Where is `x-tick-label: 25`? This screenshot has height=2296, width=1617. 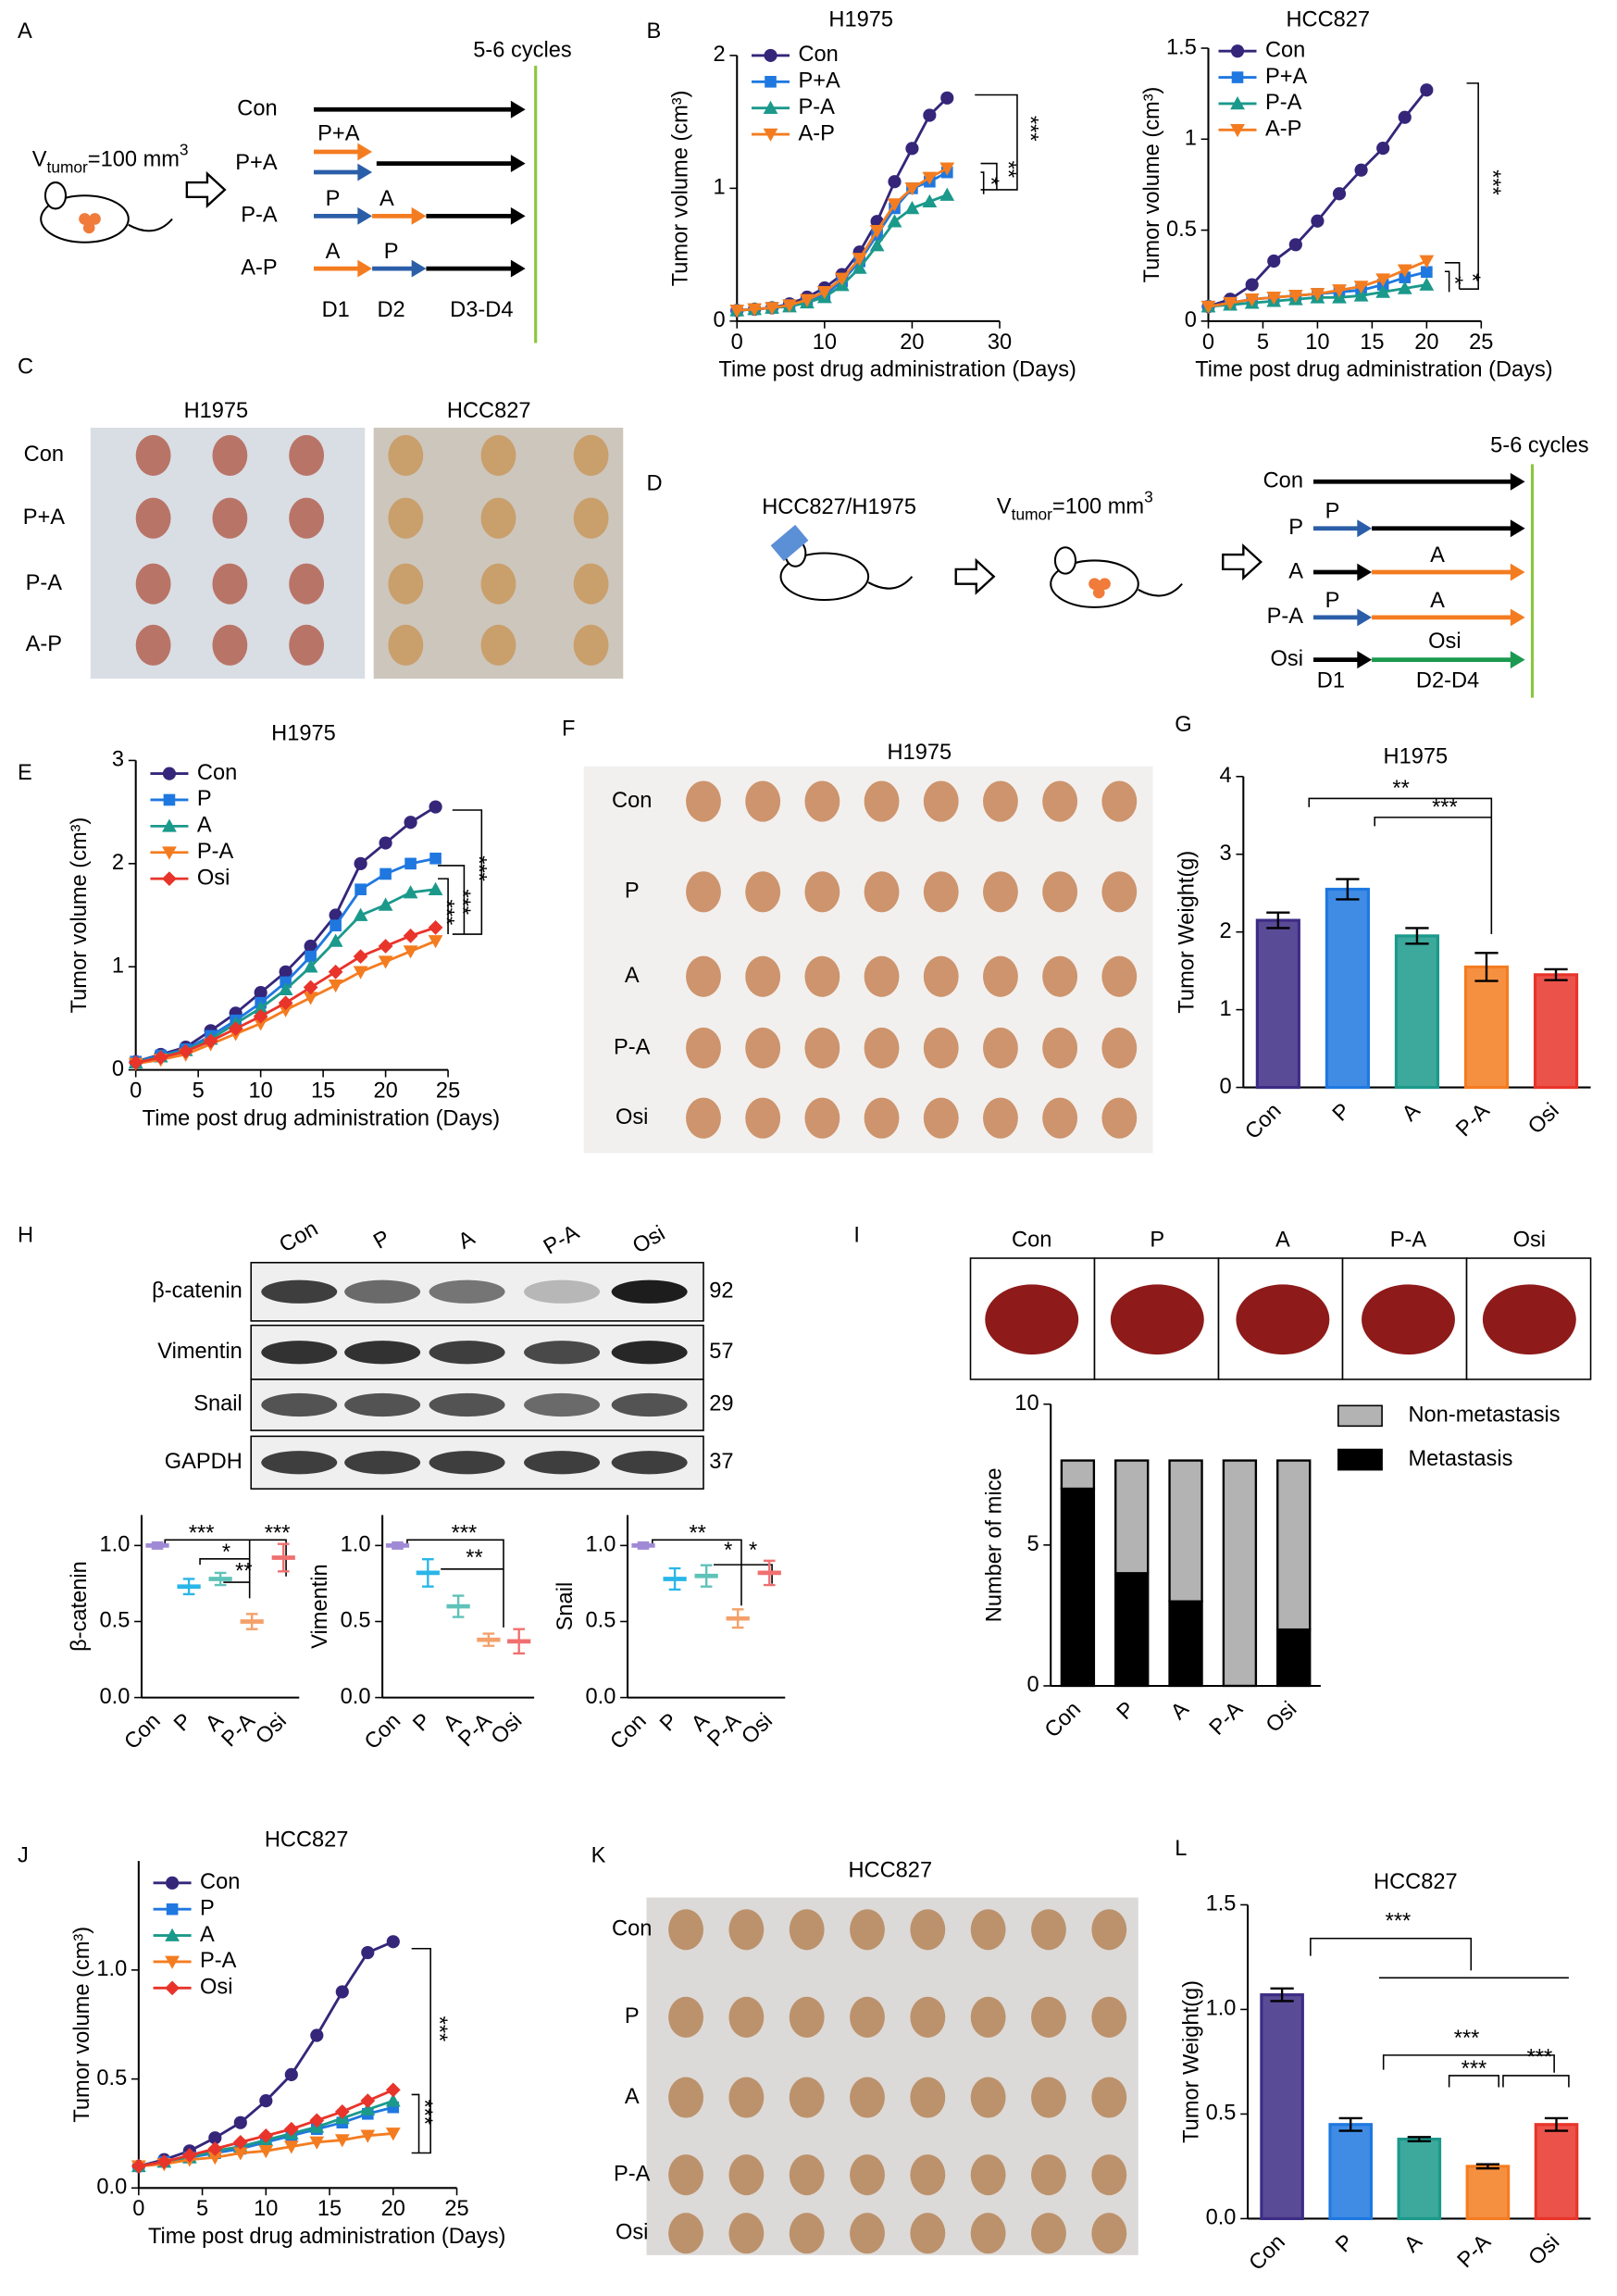
x-tick-label: 25 is located at coordinates (448, 1091).